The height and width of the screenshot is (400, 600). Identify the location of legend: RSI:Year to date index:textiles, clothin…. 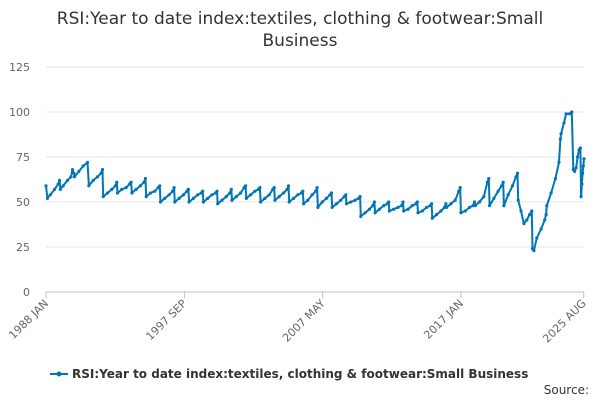
(289, 374).